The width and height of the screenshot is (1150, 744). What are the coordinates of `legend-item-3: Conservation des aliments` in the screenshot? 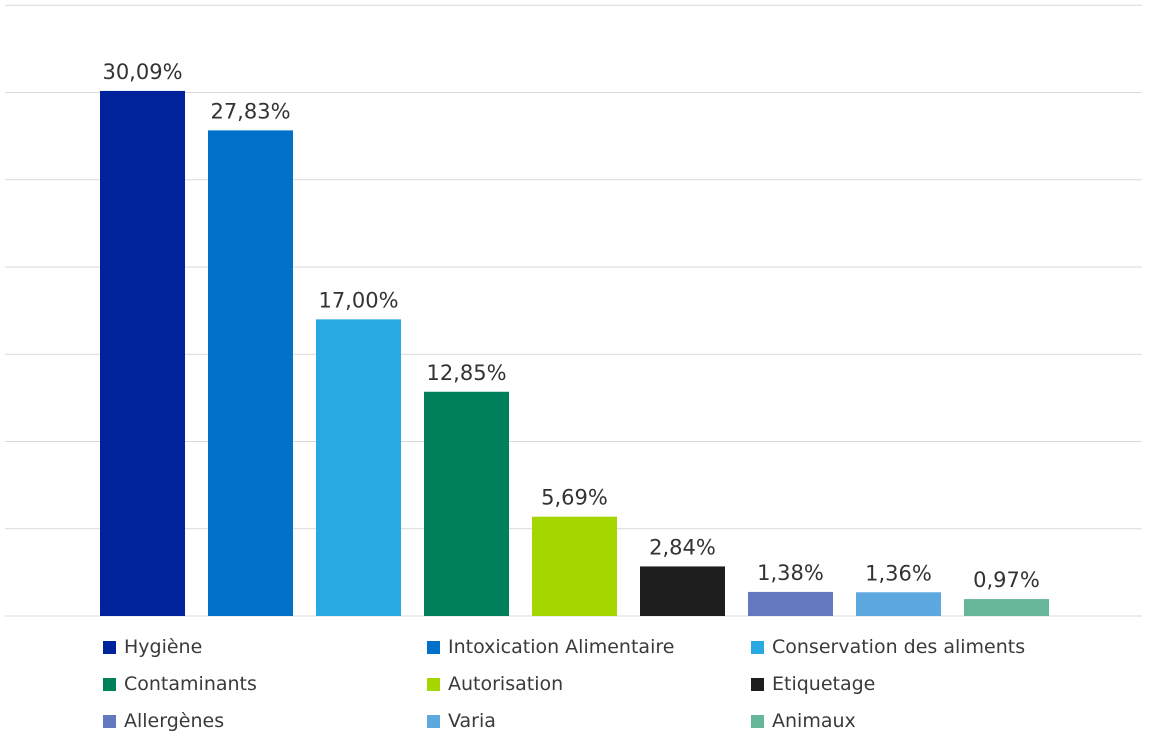 It's located at (888, 647).